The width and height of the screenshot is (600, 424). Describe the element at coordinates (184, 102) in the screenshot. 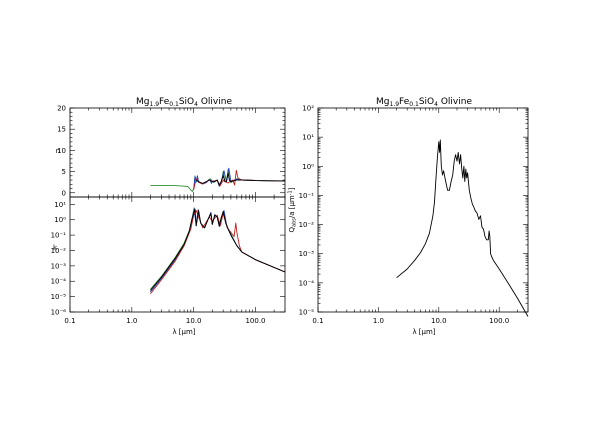

I see `left-chart-title: Mg1.9Fe0.1SiO4 Olivine` at that location.